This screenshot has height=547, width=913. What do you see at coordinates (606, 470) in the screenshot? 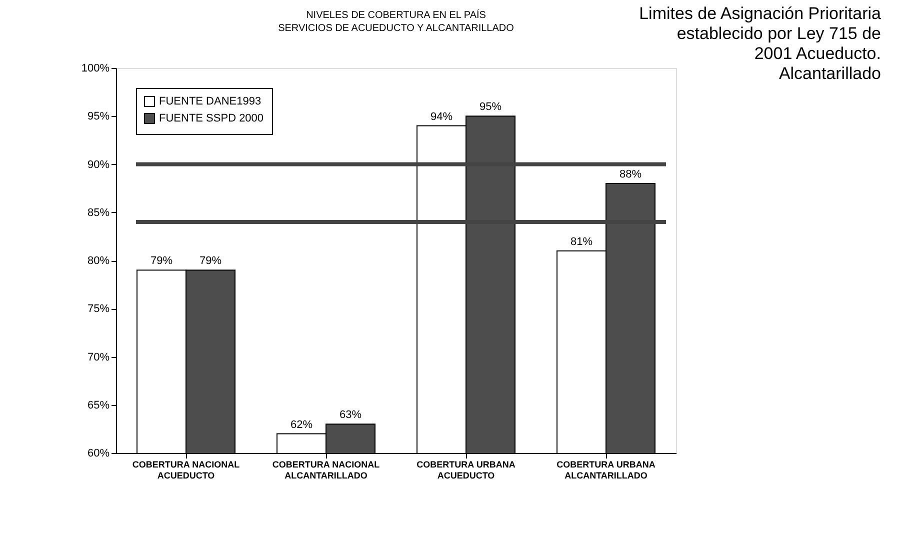
I see `x-tick-label: COBERTURA URBANA ALCANTARILLADO` at bounding box center [606, 470].